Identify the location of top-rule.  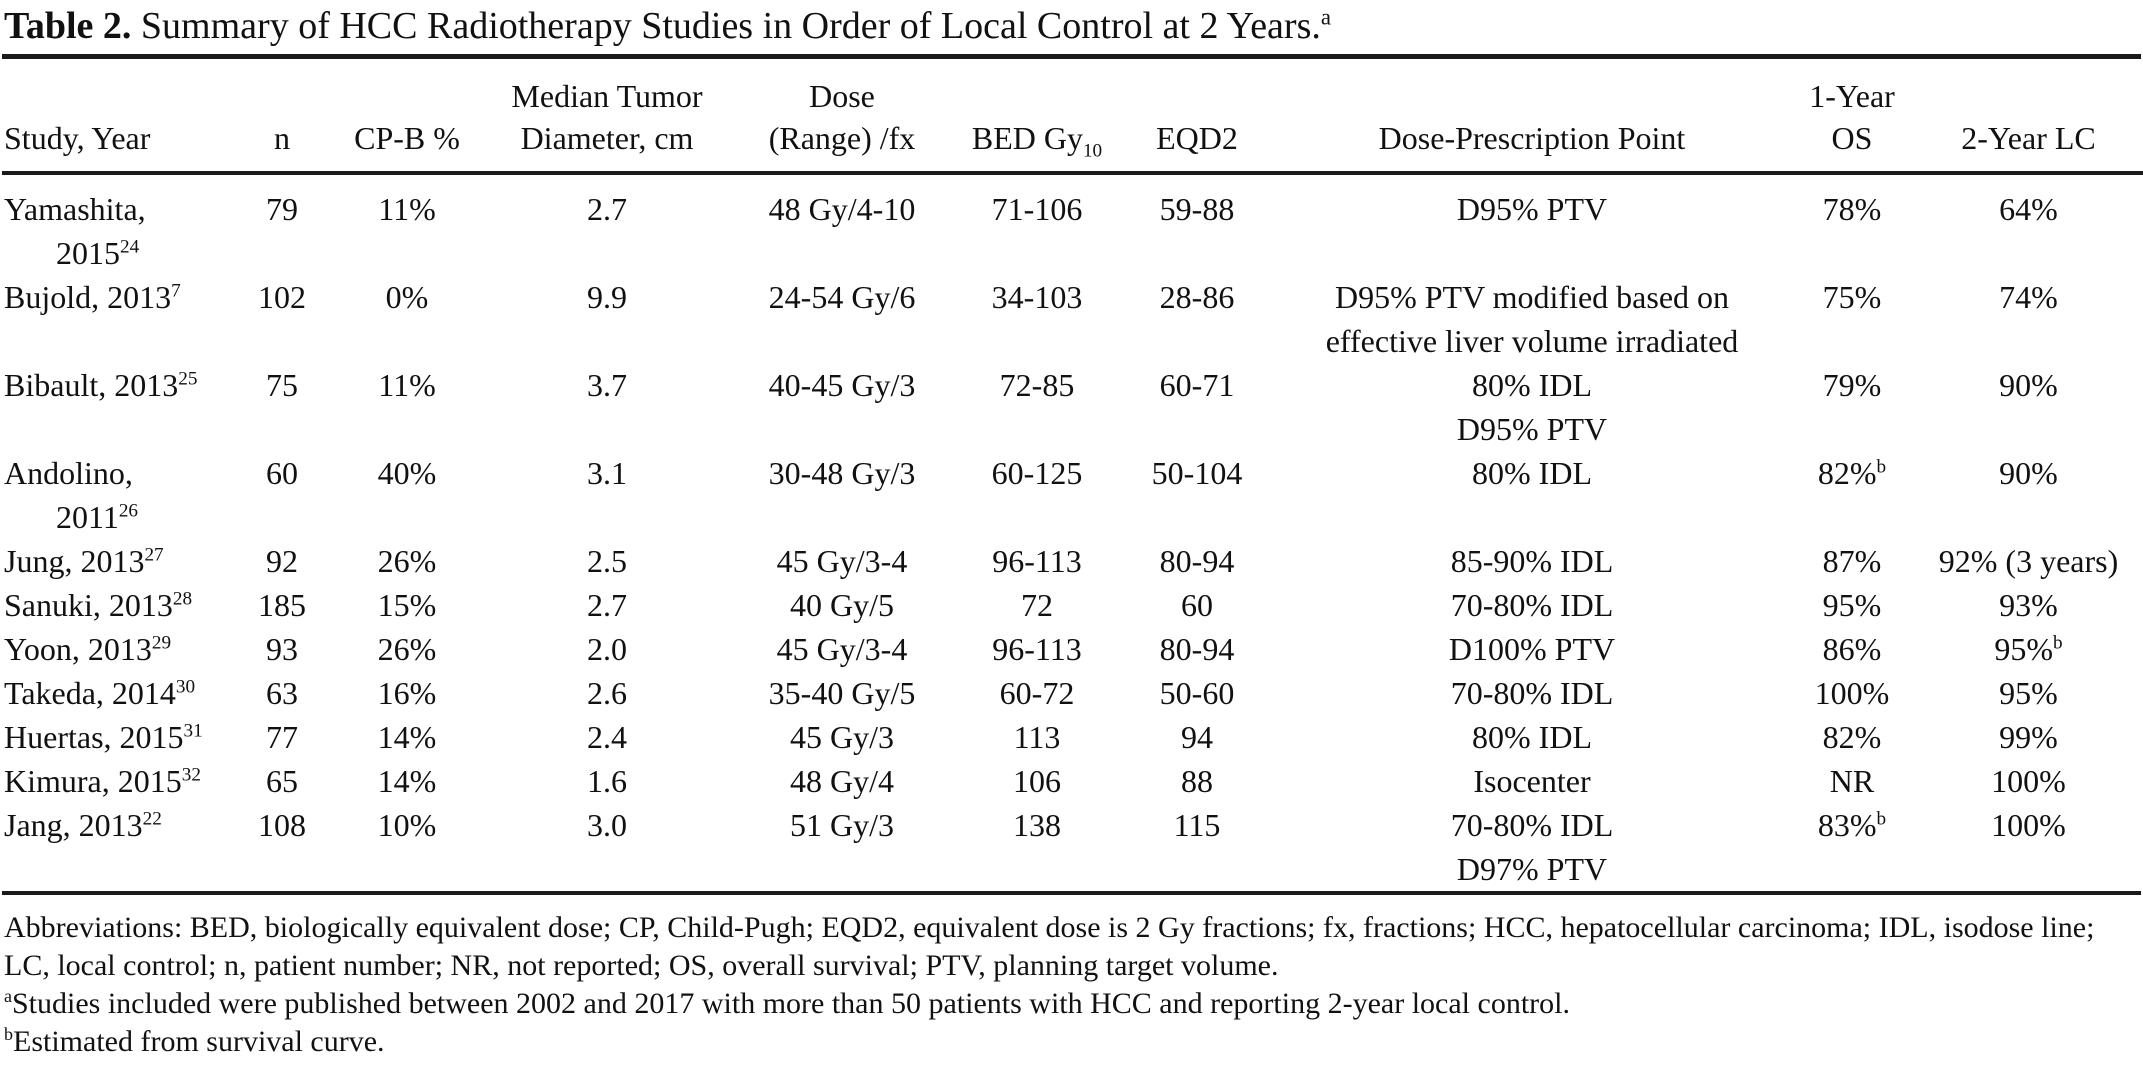
(1071, 56).